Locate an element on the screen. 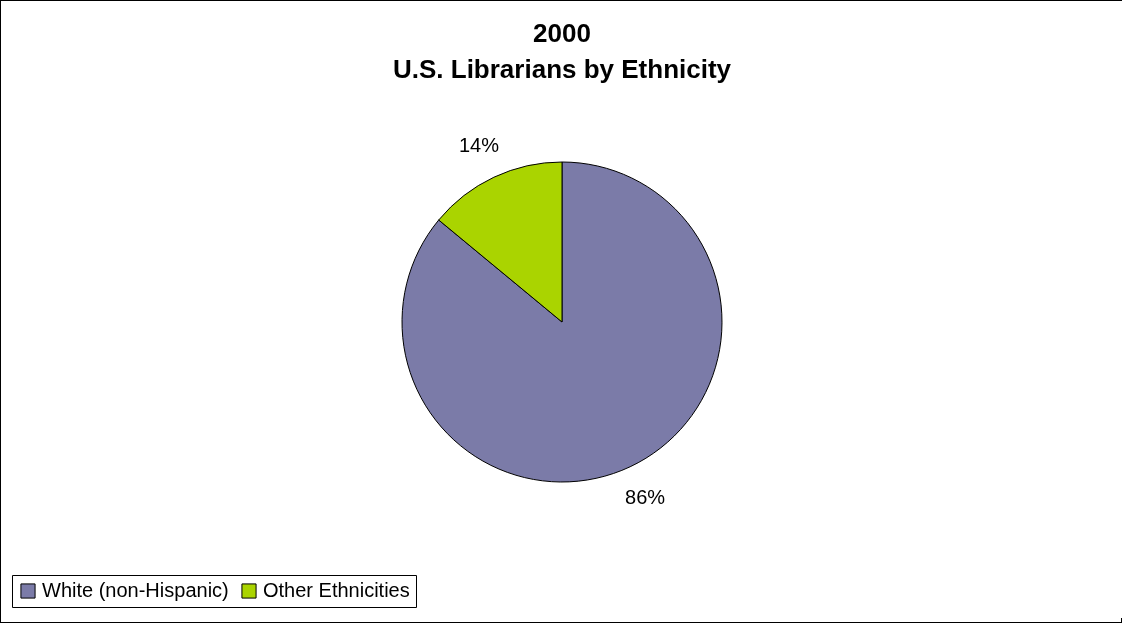 Image resolution: width=1126 pixels, height=627 pixels. legend-label: Other Ethnicities is located at coordinates (336, 590).